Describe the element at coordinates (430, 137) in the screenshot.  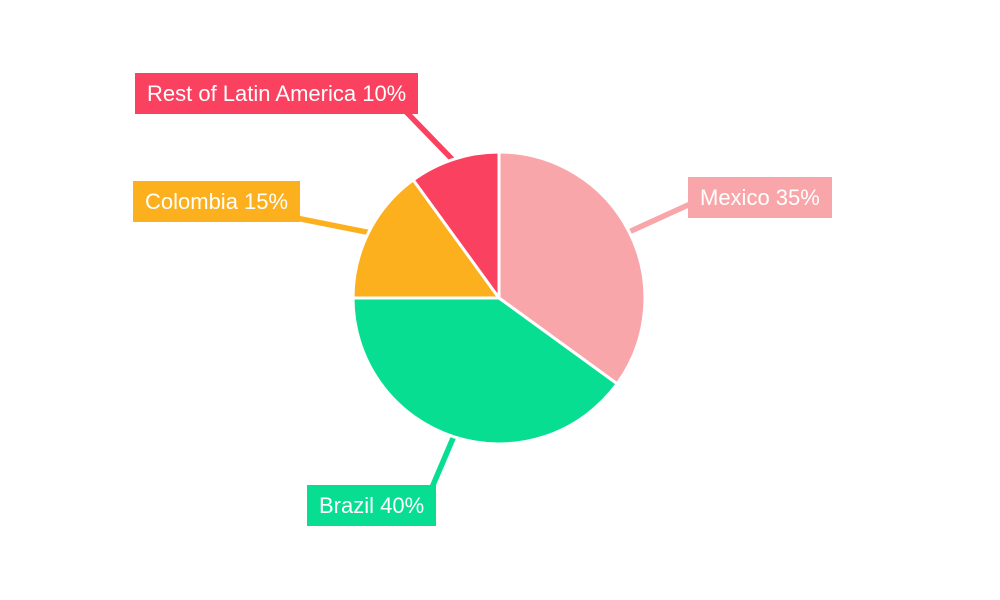
I see `leader-line-rest-of-latin-america` at that location.